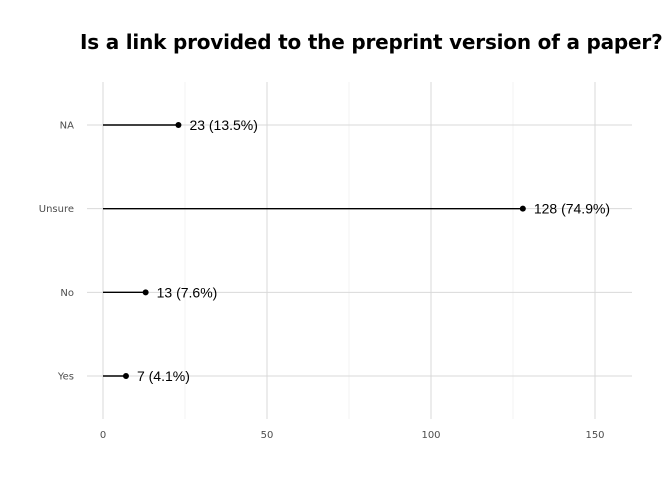 Image resolution: width=672 pixels, height=480 pixels. What do you see at coordinates (103, 435) in the screenshot?
I see `x-tick-label: 0` at bounding box center [103, 435].